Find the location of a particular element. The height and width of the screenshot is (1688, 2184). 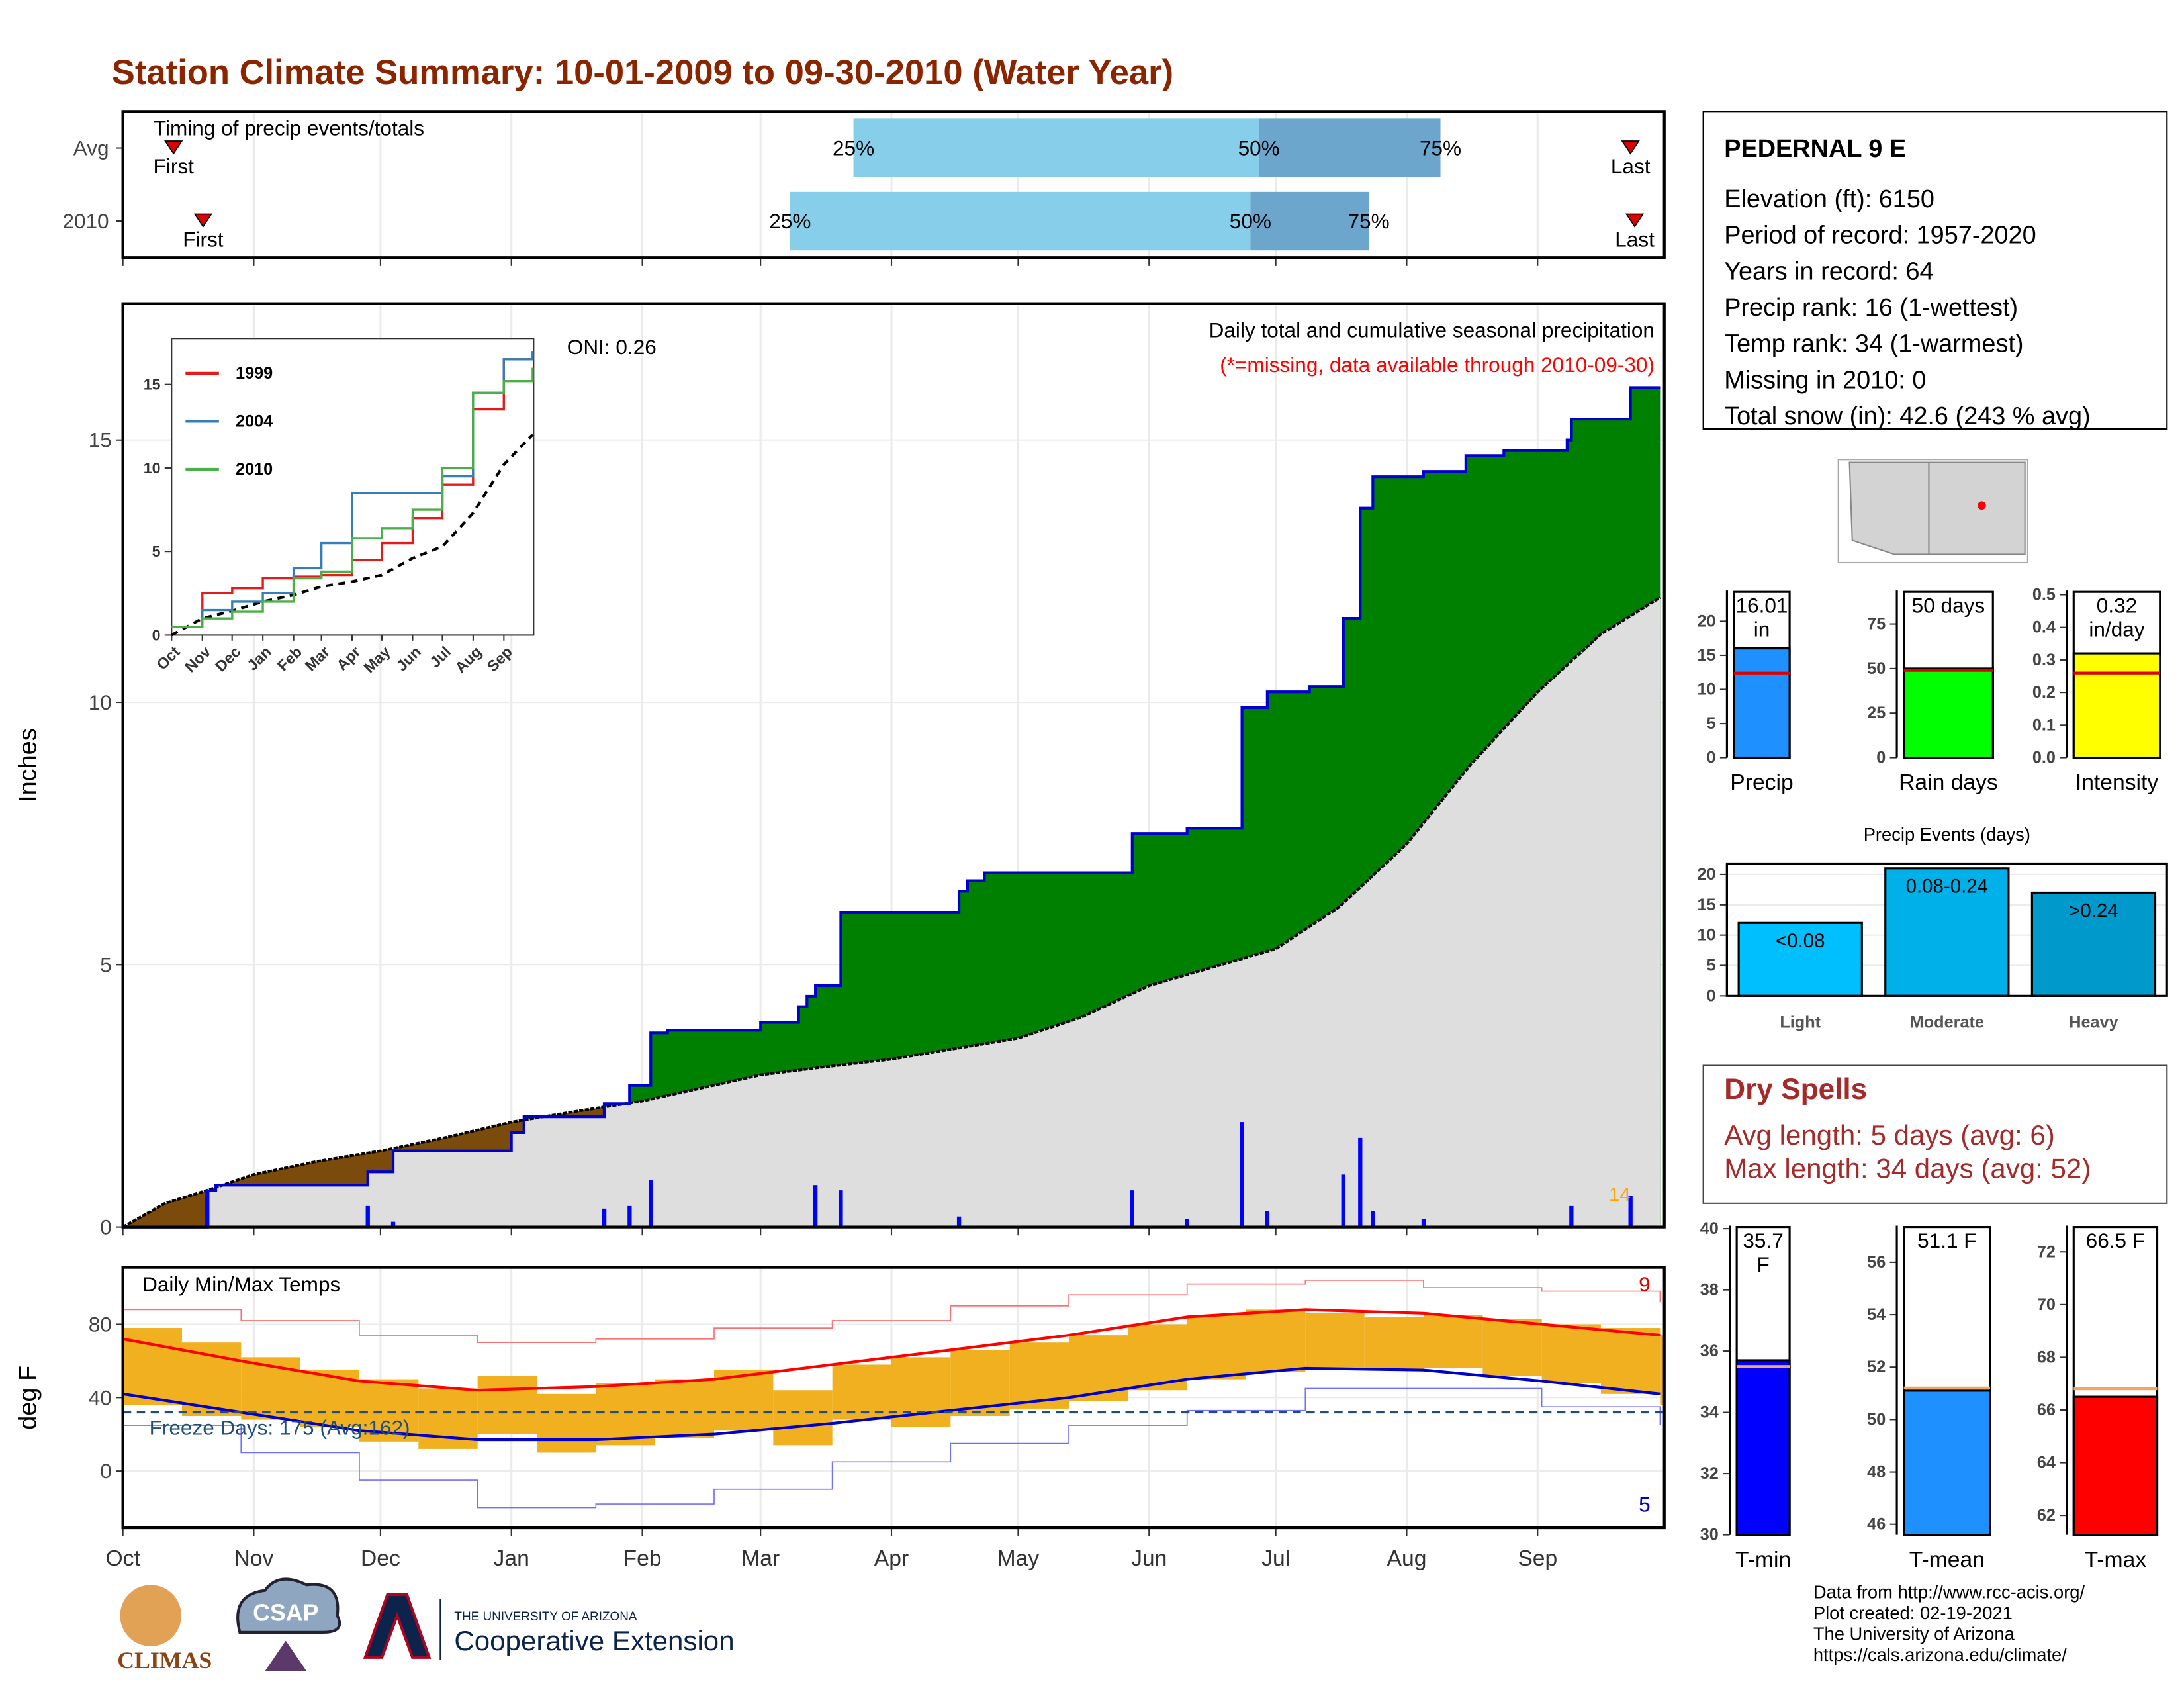

y-tick-label: 75 is located at coordinates (1877, 624).